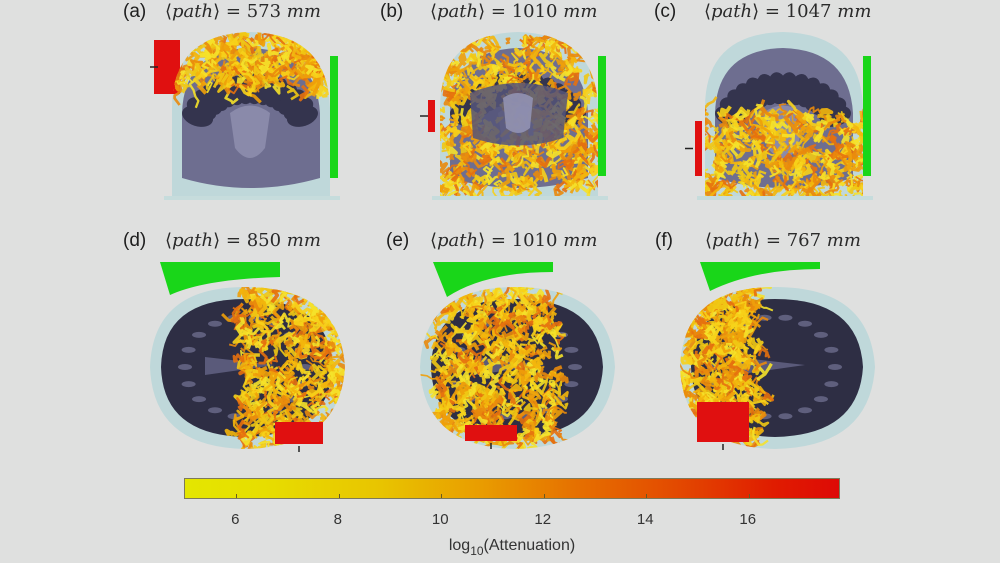 This screenshot has height=563, width=1000. I want to click on caption-equals: =, so click(233, 11).